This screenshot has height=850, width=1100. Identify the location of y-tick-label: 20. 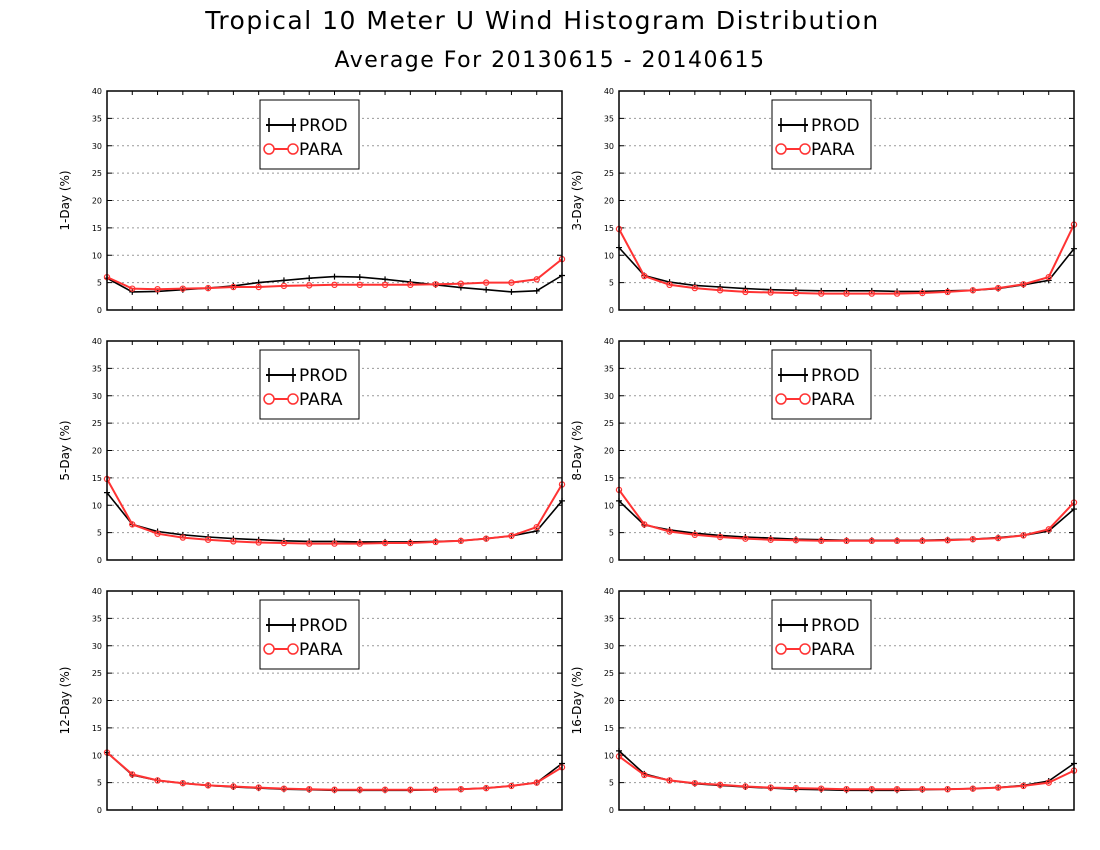
(97, 701).